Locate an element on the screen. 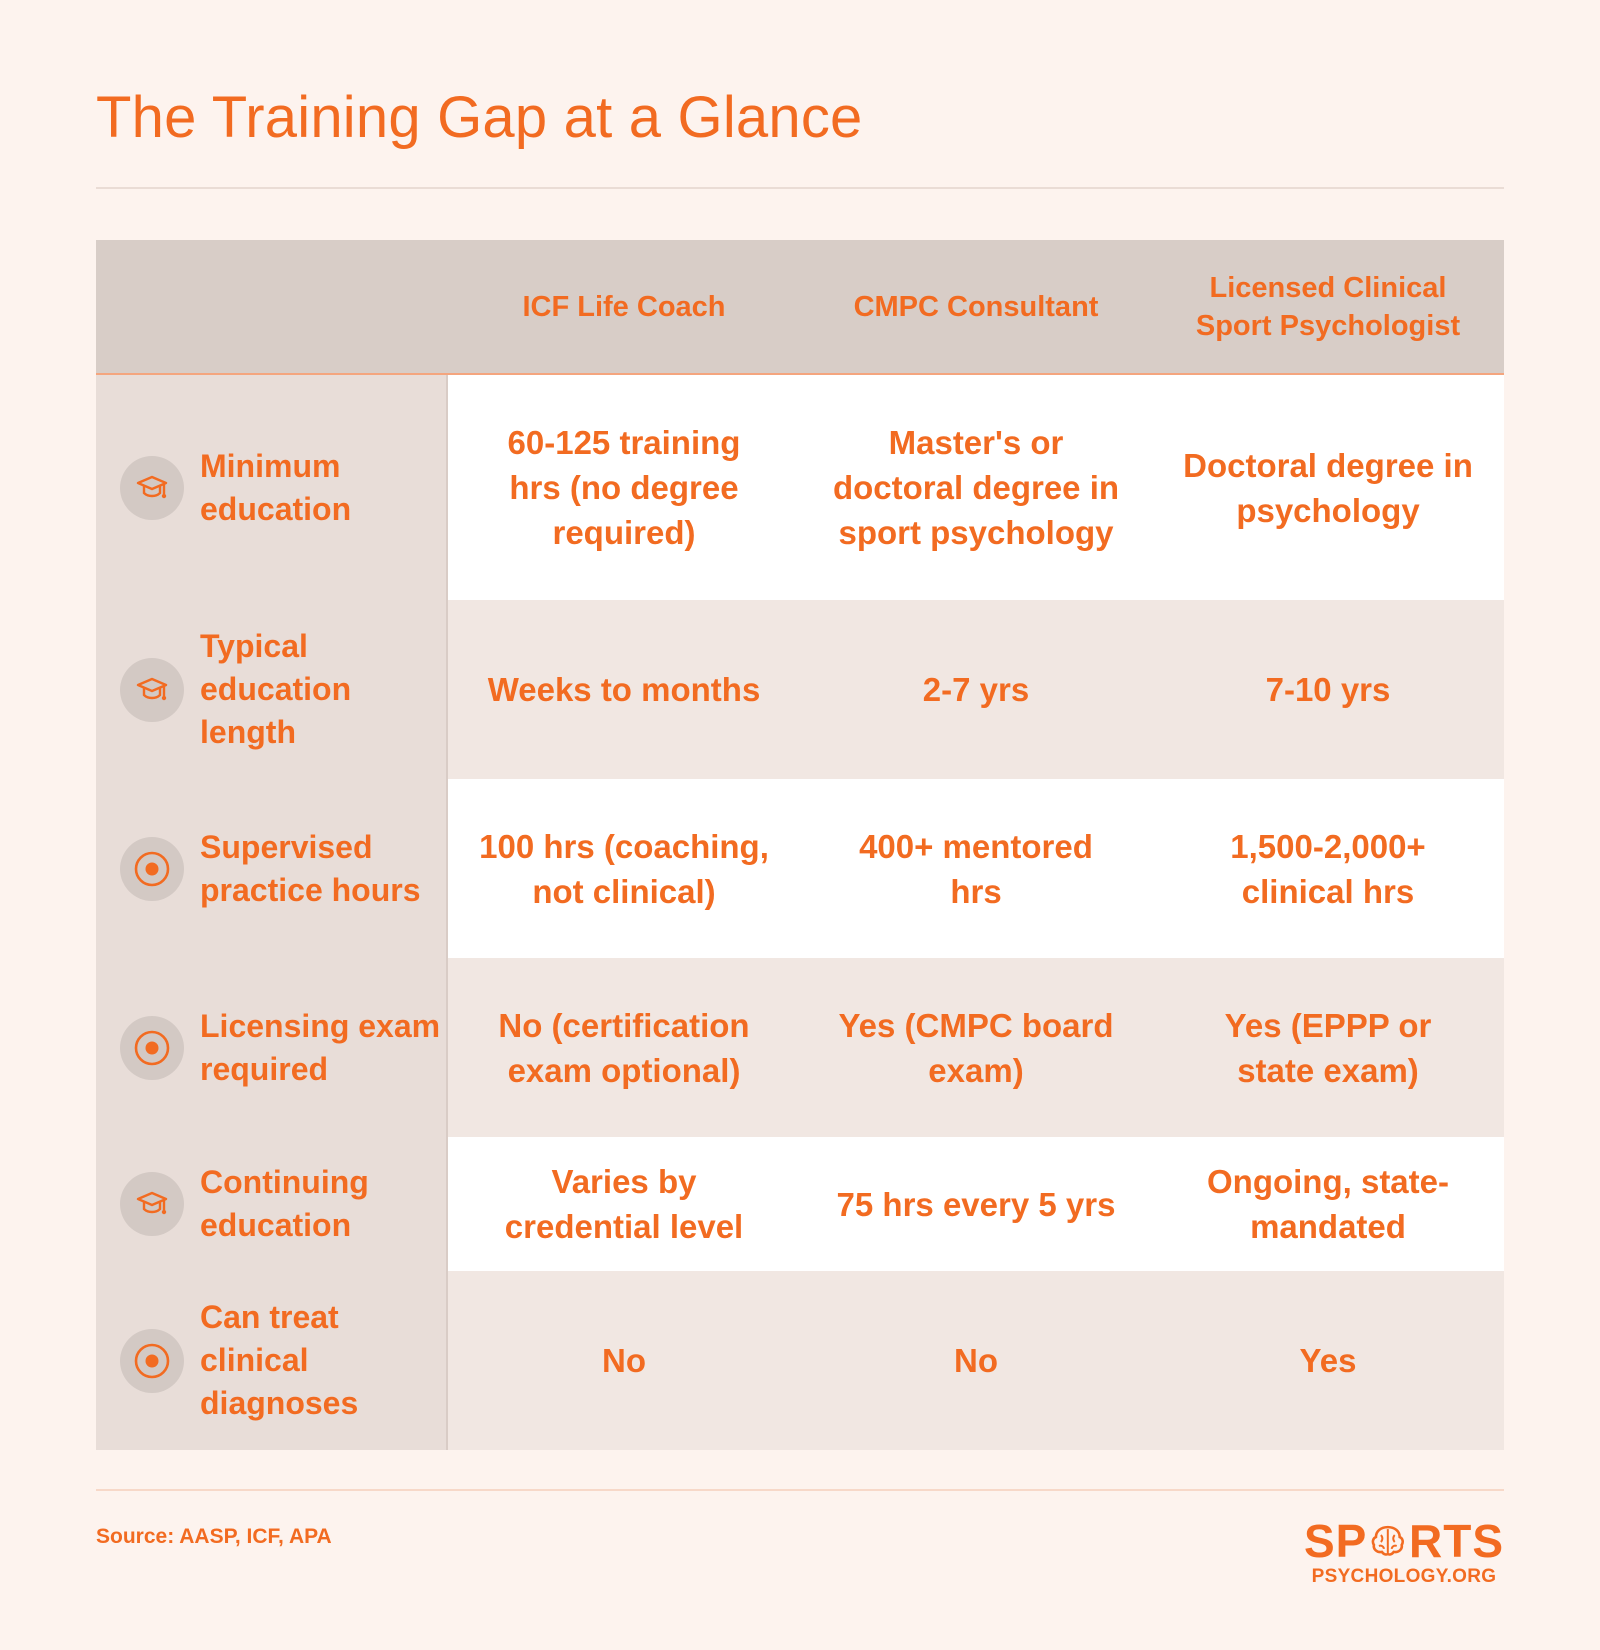 The image size is (1600, 1650). table-cell: 400+ mentored hrs is located at coordinates (976, 868).